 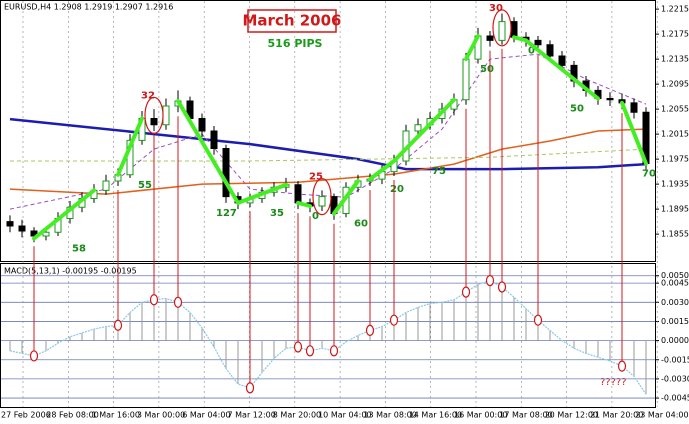 I want to click on trend-label: 35, so click(x=277, y=213).